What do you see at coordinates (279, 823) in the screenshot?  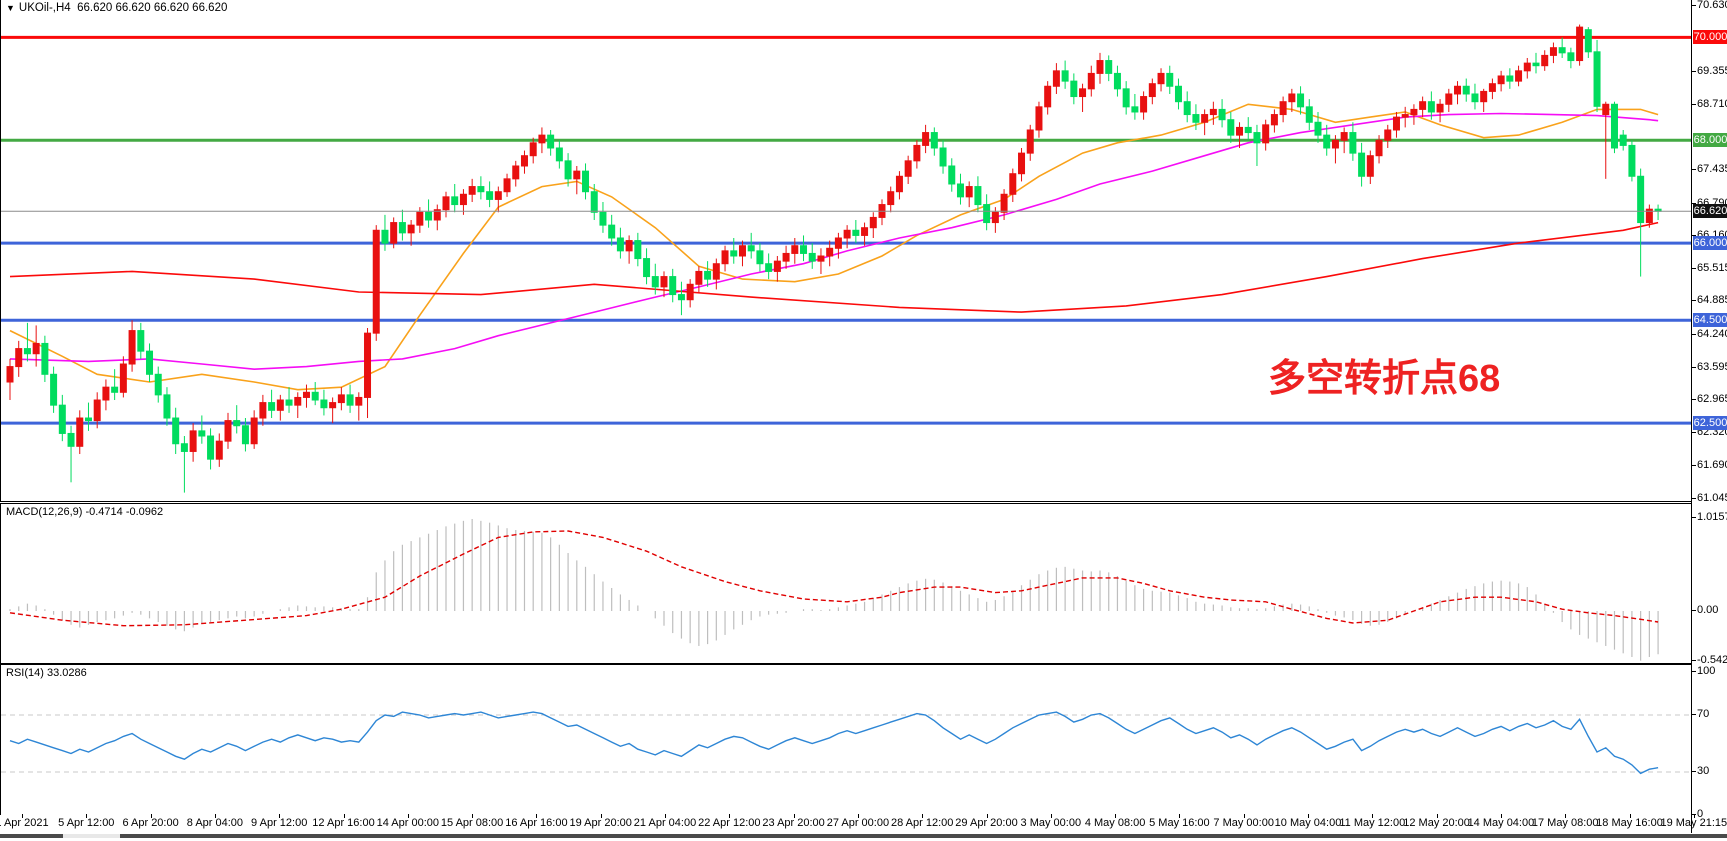 I see `time-label: 9 Apr 12:00` at bounding box center [279, 823].